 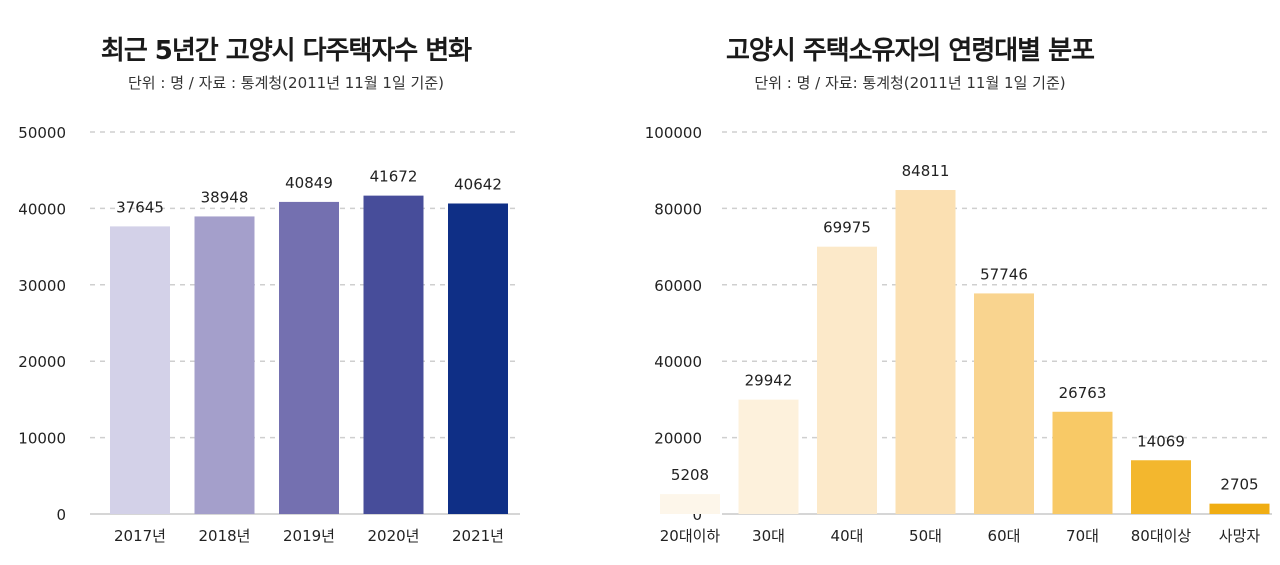 I want to click on data-label: 14069, so click(x=1161, y=441).